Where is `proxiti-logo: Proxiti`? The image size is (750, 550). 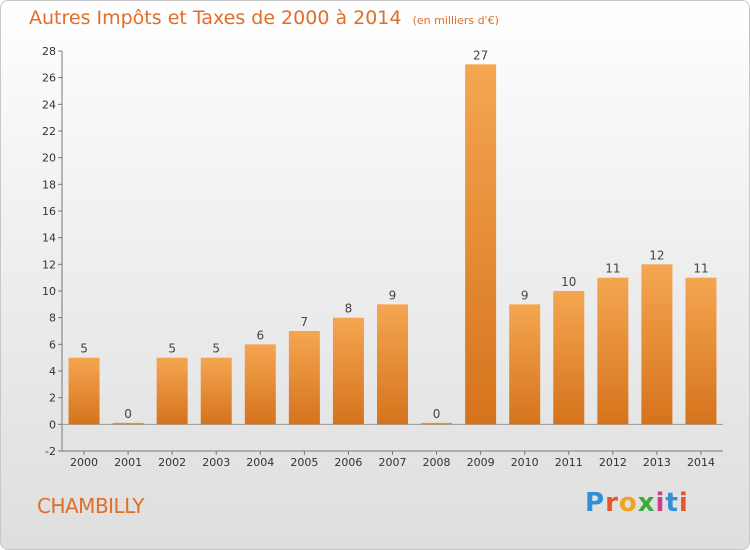 proxiti-logo: Proxiti is located at coordinates (637, 503).